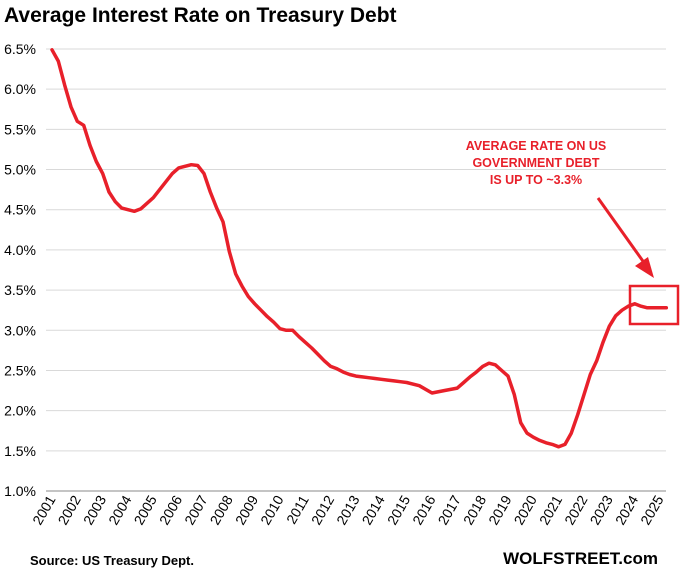 This screenshot has width=680, height=571. I want to click on y-tick-label: 2.0%, so click(20, 411).